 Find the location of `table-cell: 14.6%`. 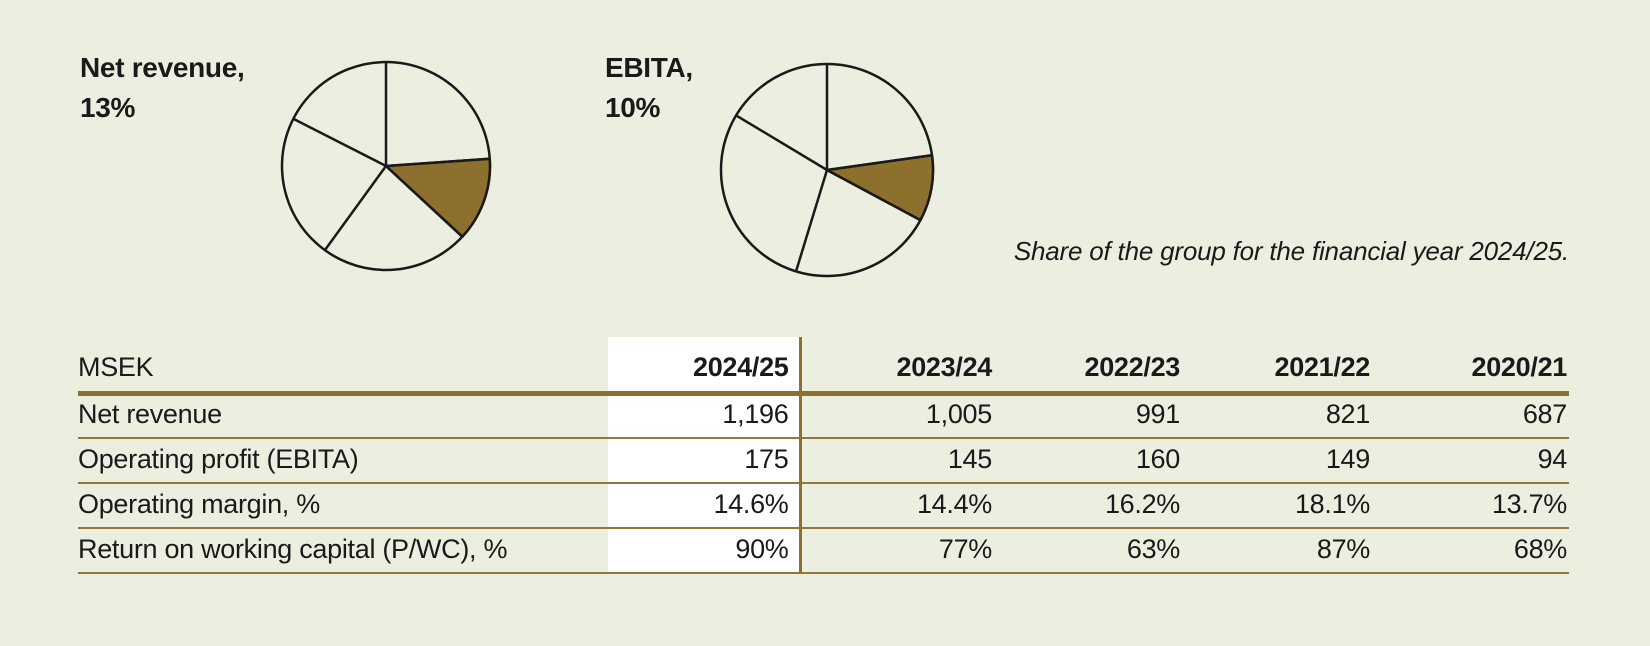

table-cell: 14.6% is located at coordinates (705, 506).